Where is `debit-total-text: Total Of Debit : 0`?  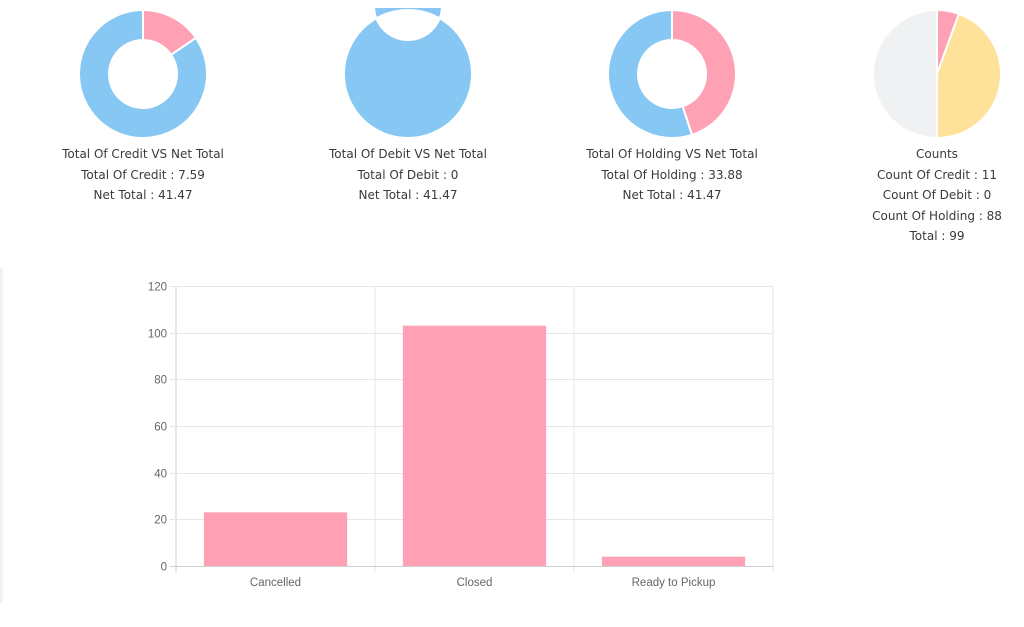 debit-total-text: Total Of Debit : 0 is located at coordinates (408, 174).